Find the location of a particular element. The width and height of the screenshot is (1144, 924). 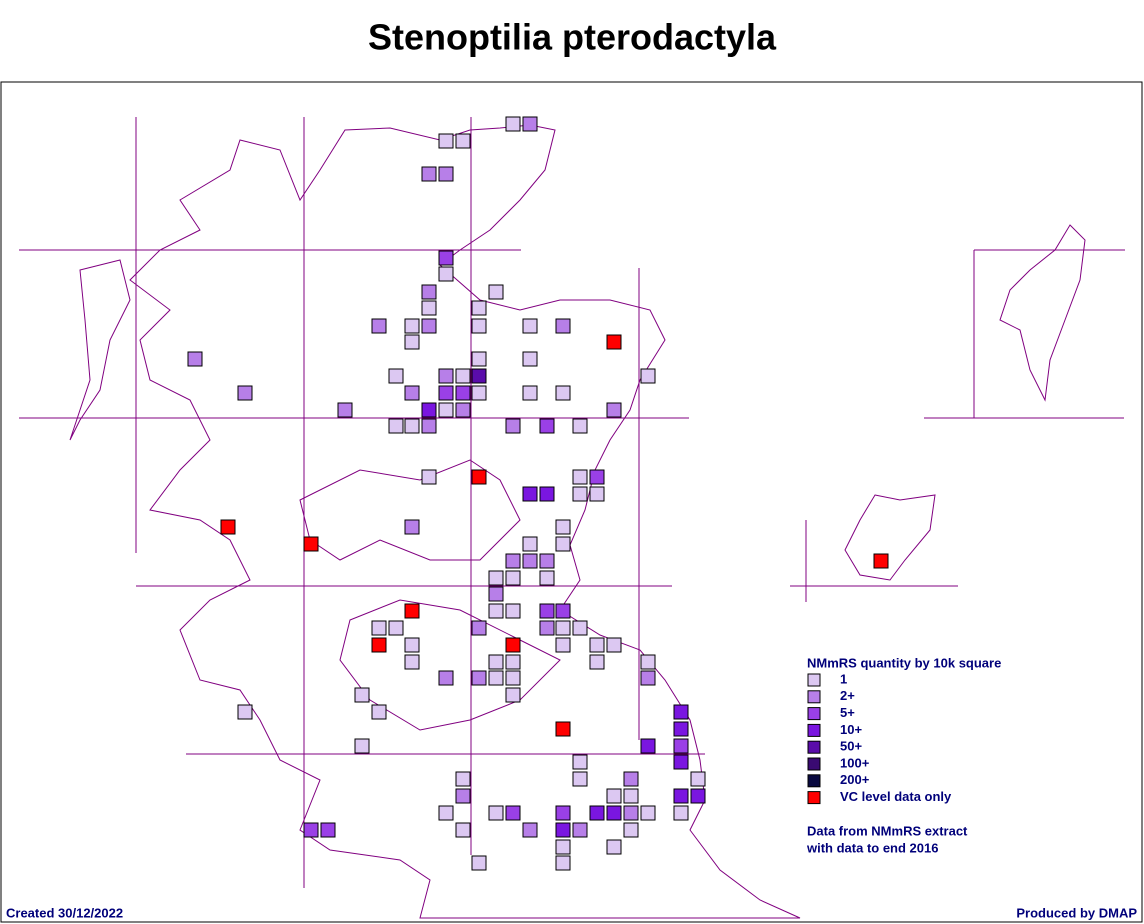

produced-by: Produced by DMAP is located at coordinates (1076, 912).